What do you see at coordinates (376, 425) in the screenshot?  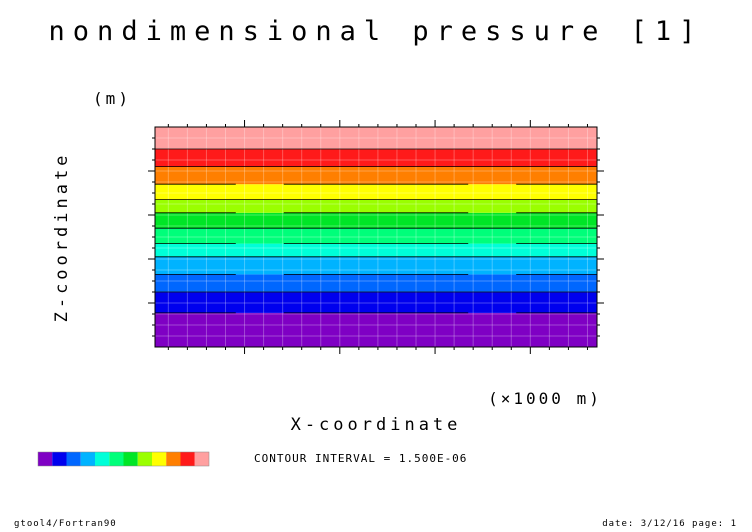 I see `x-axis-label: X-coordinate` at bounding box center [376, 425].